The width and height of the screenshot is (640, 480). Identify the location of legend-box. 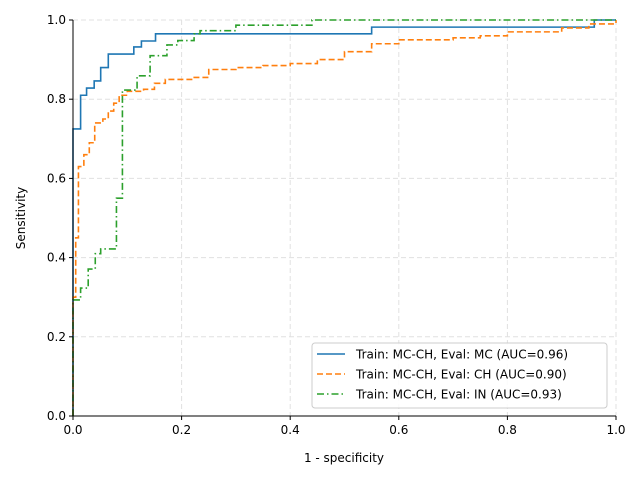
(459, 375).